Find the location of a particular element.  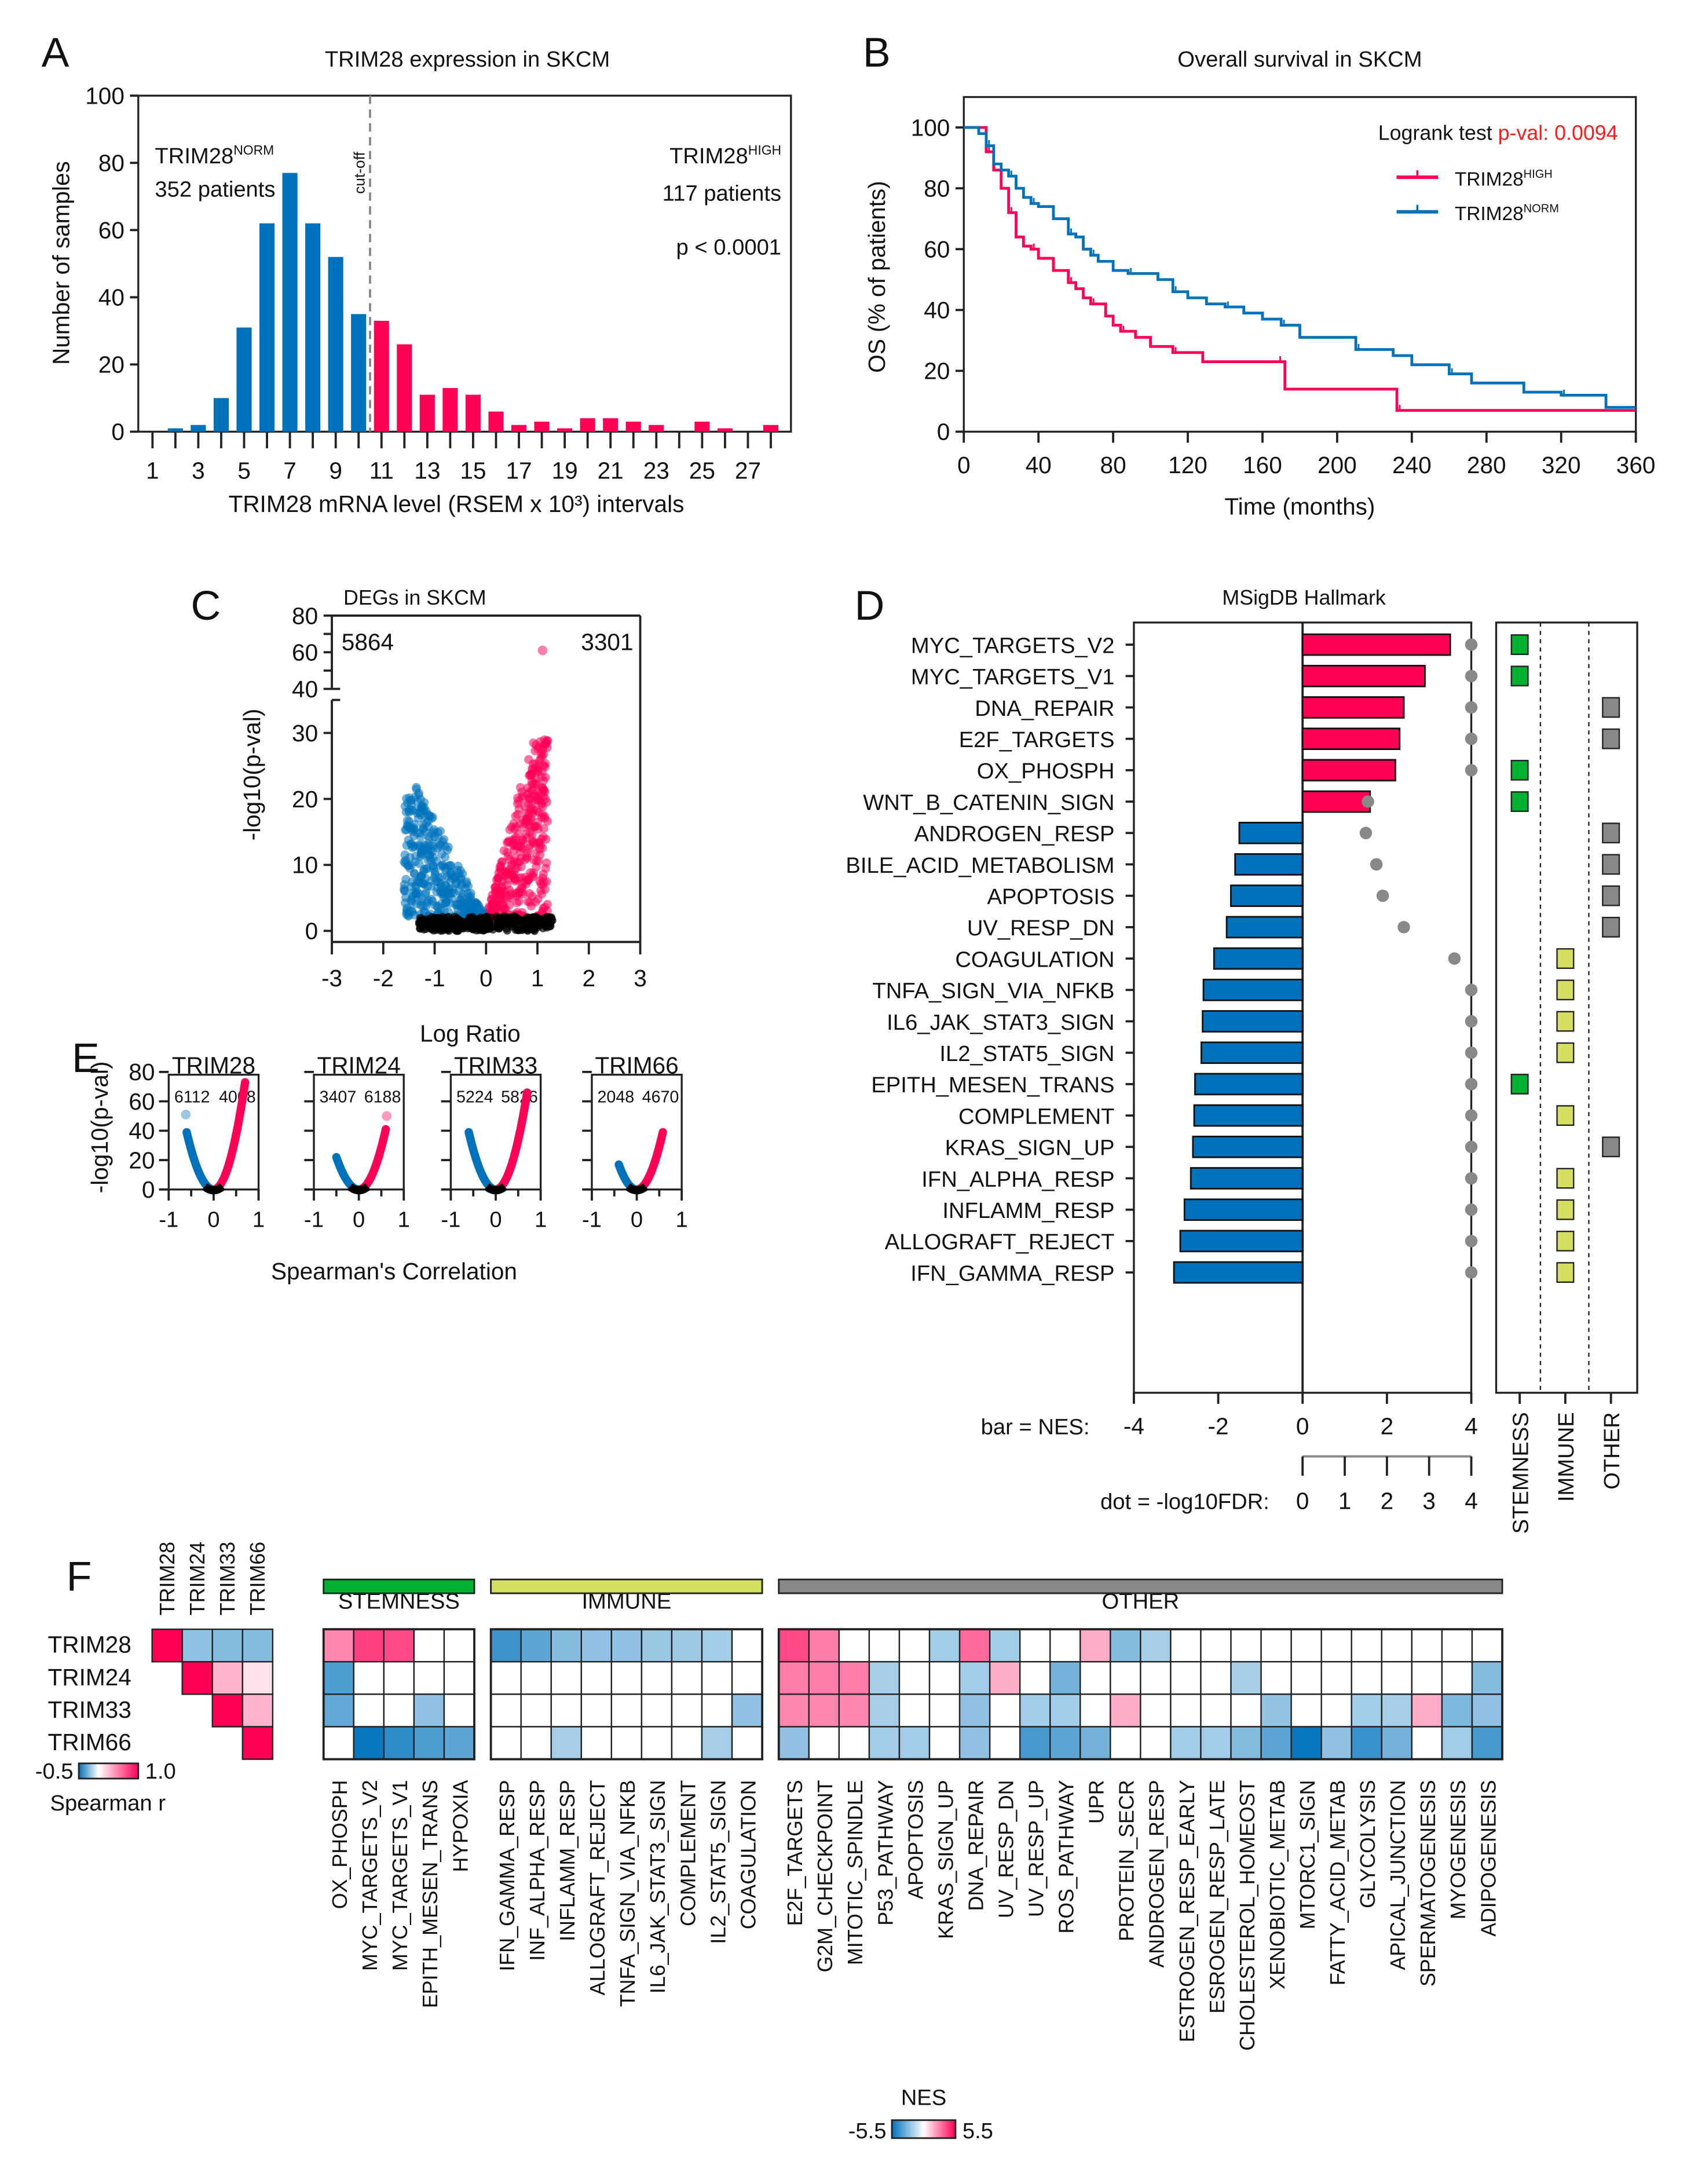

neg-count: 6112 is located at coordinates (192, 1097).